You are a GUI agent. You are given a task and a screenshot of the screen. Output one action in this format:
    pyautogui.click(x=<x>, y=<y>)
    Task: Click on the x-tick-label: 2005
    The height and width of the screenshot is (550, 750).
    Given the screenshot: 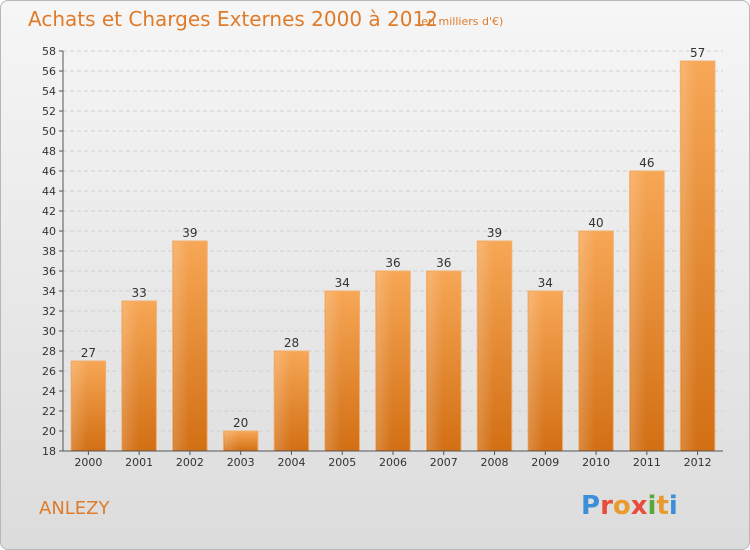 What is the action you would take?
    pyautogui.click(x=342, y=462)
    